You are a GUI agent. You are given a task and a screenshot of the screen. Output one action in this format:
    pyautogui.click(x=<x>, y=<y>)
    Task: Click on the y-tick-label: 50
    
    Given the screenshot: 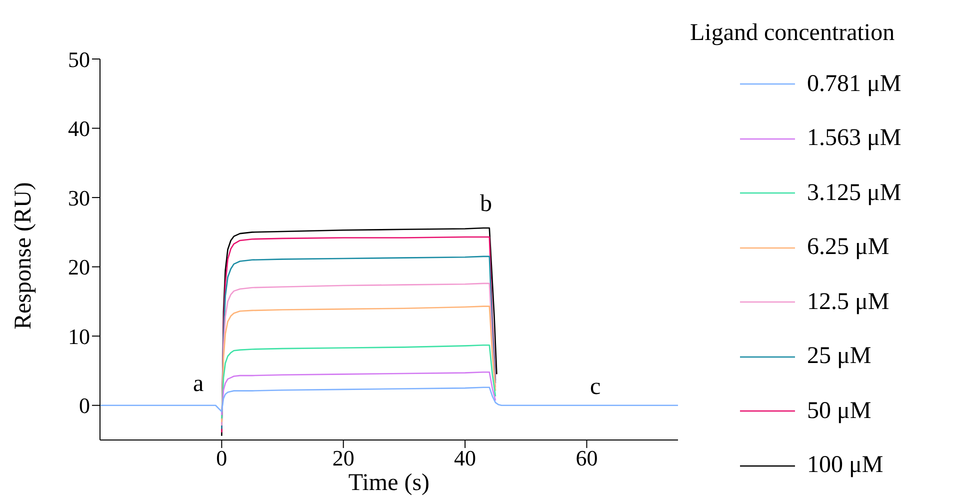 What is the action you would take?
    pyautogui.click(x=79, y=59)
    